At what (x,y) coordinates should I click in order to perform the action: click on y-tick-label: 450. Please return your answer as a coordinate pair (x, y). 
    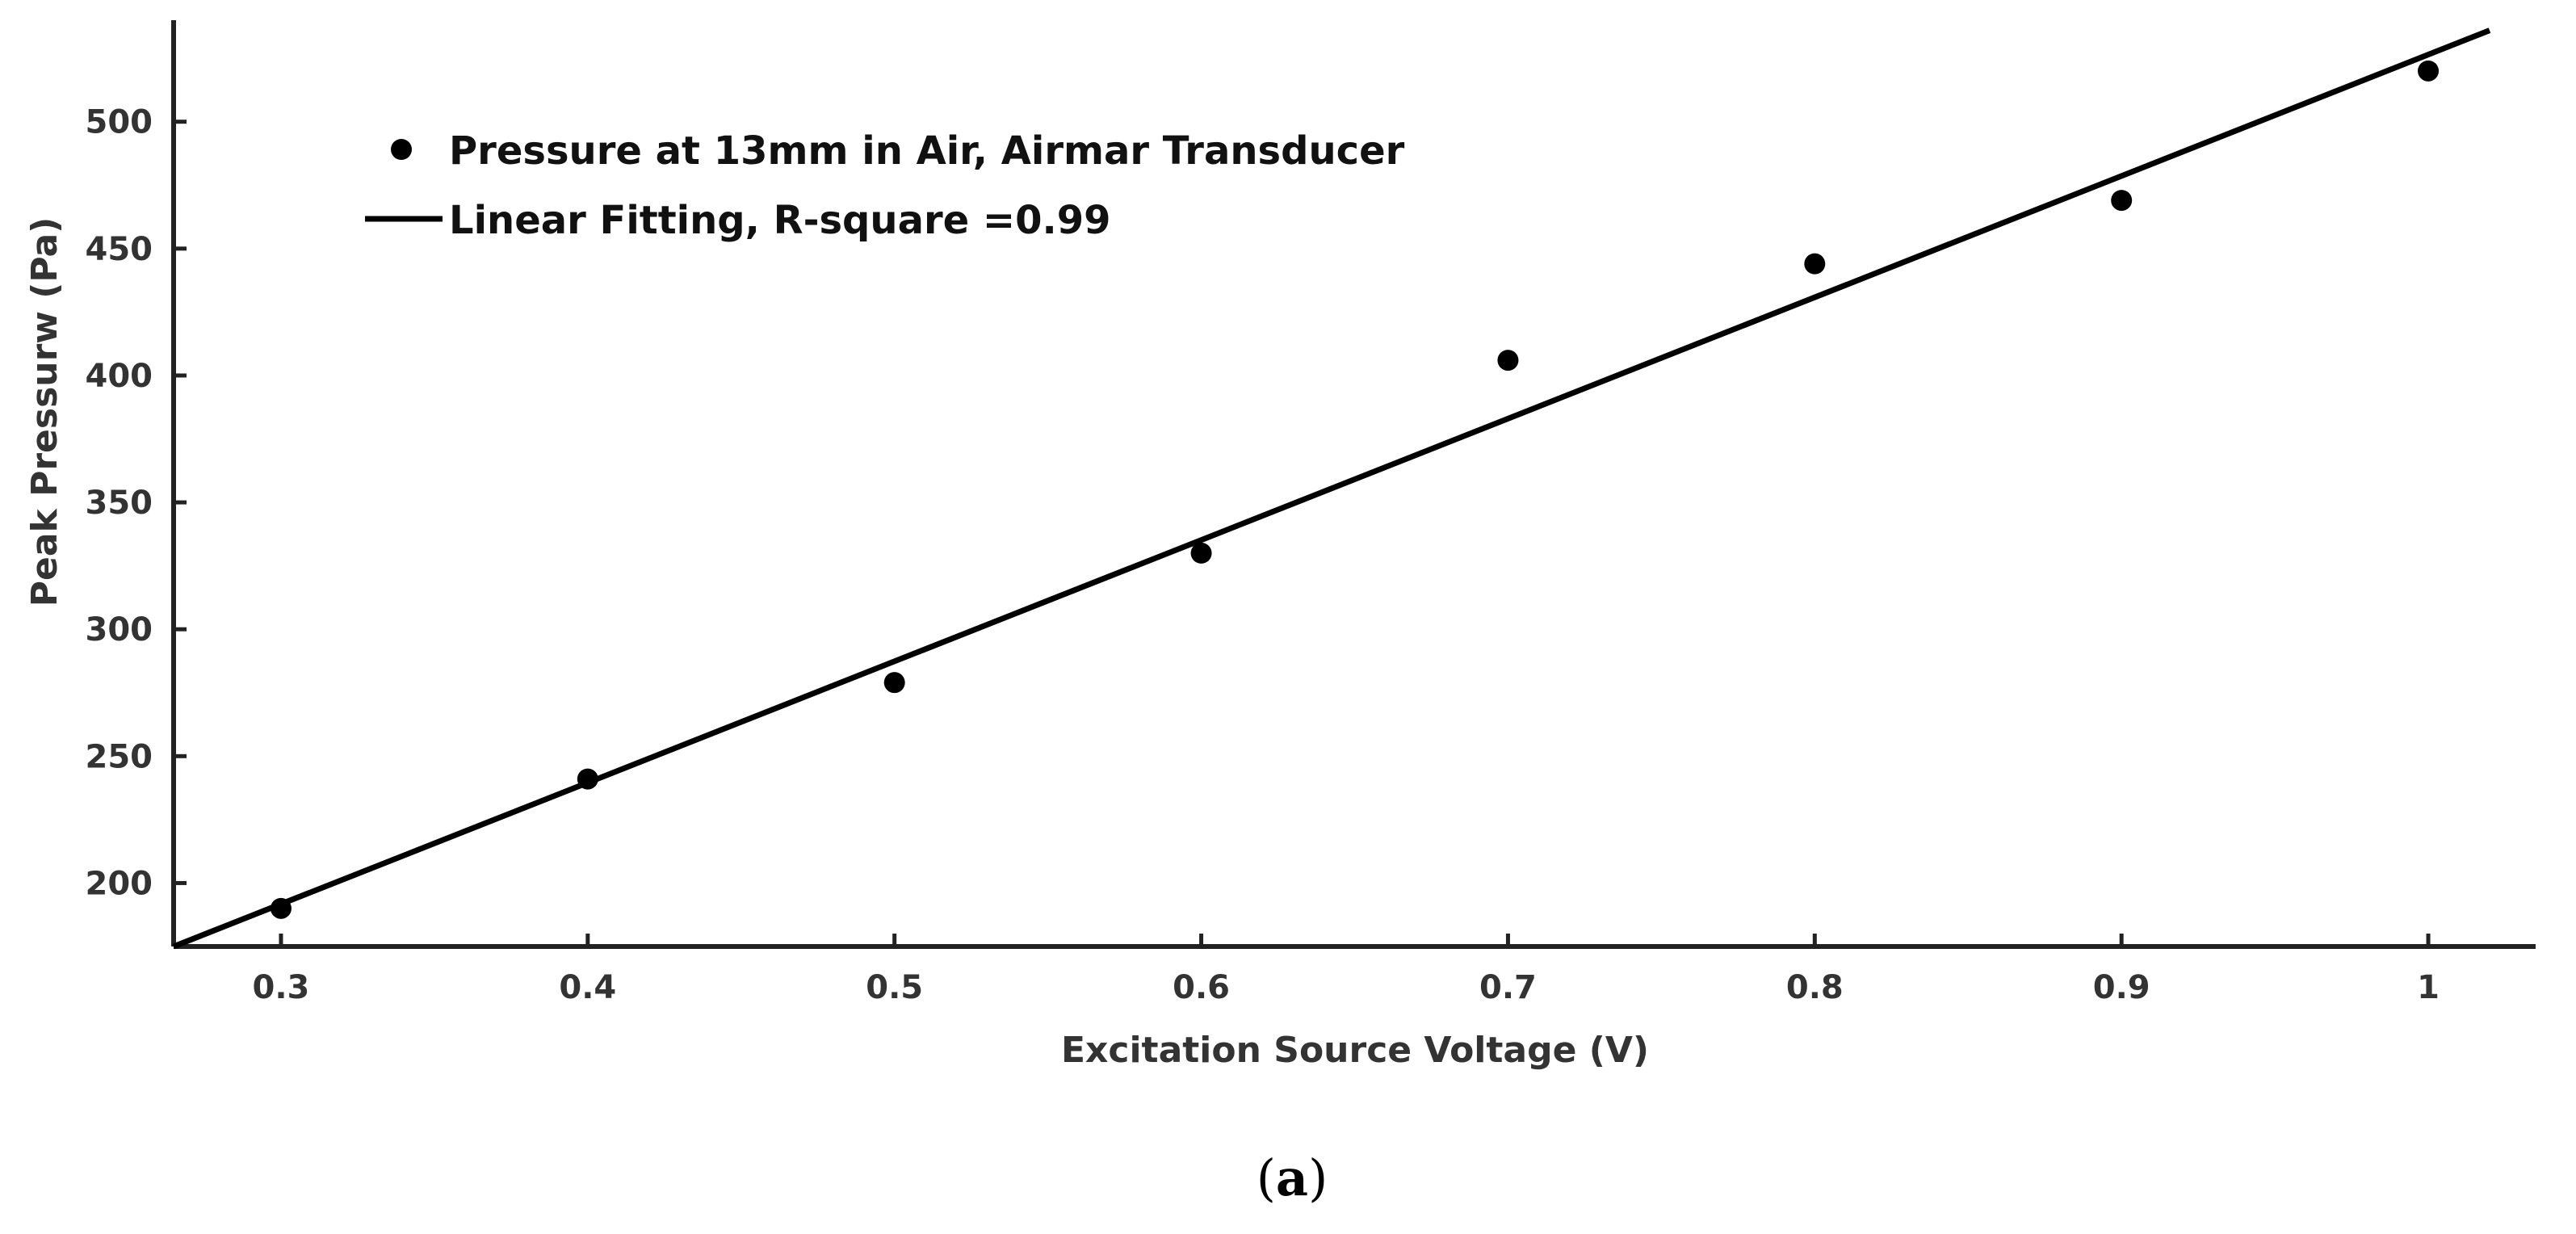
    Looking at the image, I should click on (119, 249).